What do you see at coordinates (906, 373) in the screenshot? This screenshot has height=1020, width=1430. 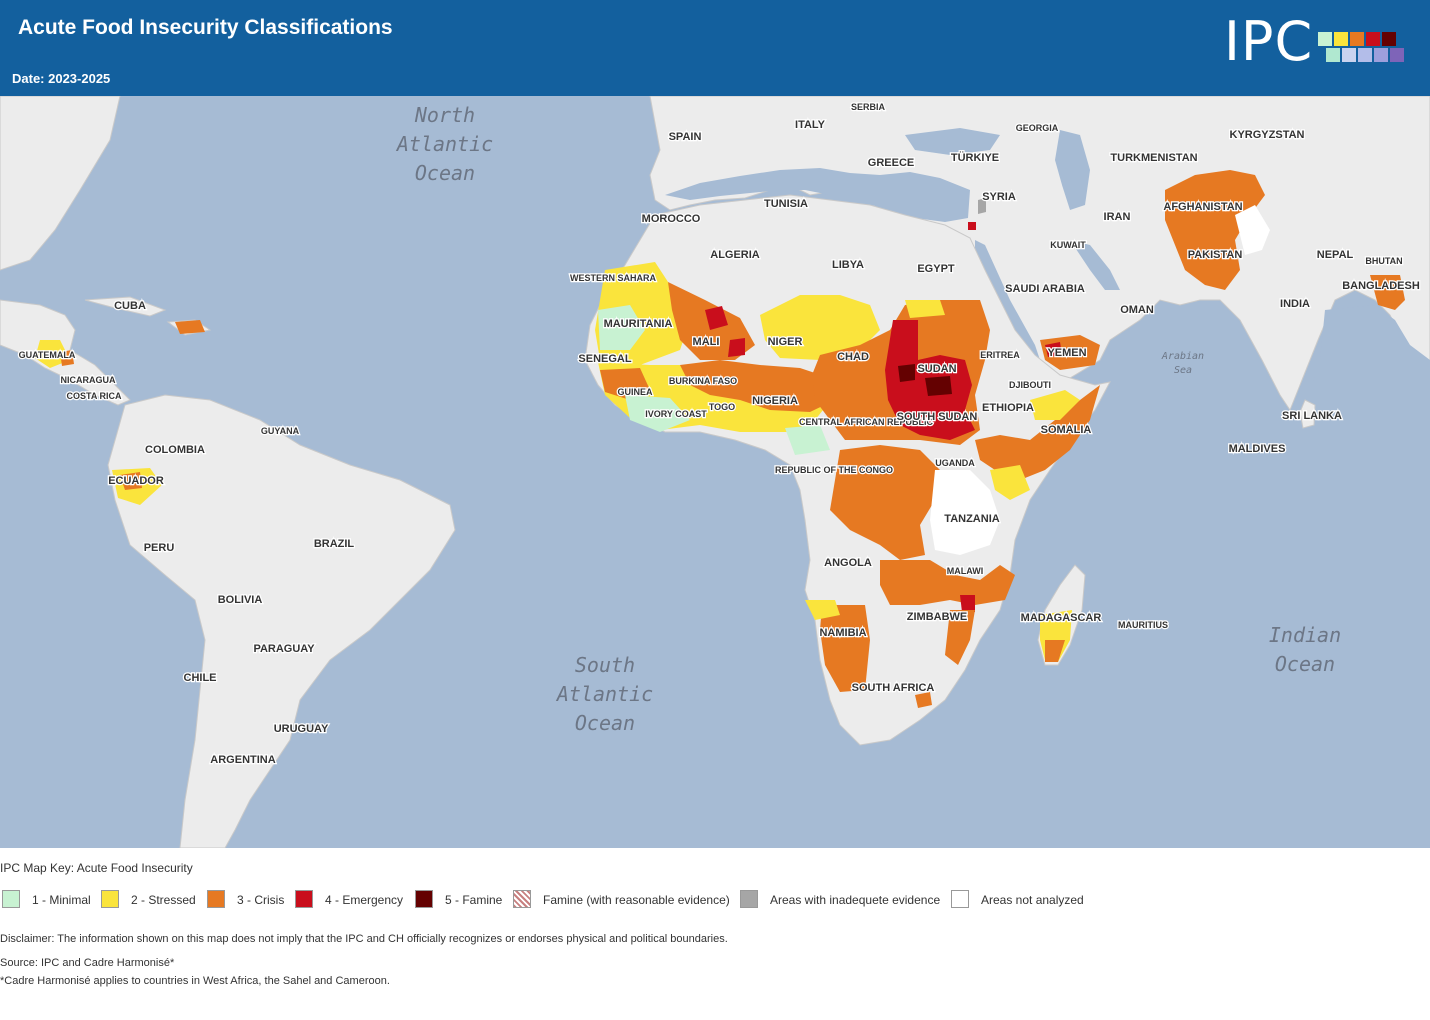 I see `famine-region` at bounding box center [906, 373].